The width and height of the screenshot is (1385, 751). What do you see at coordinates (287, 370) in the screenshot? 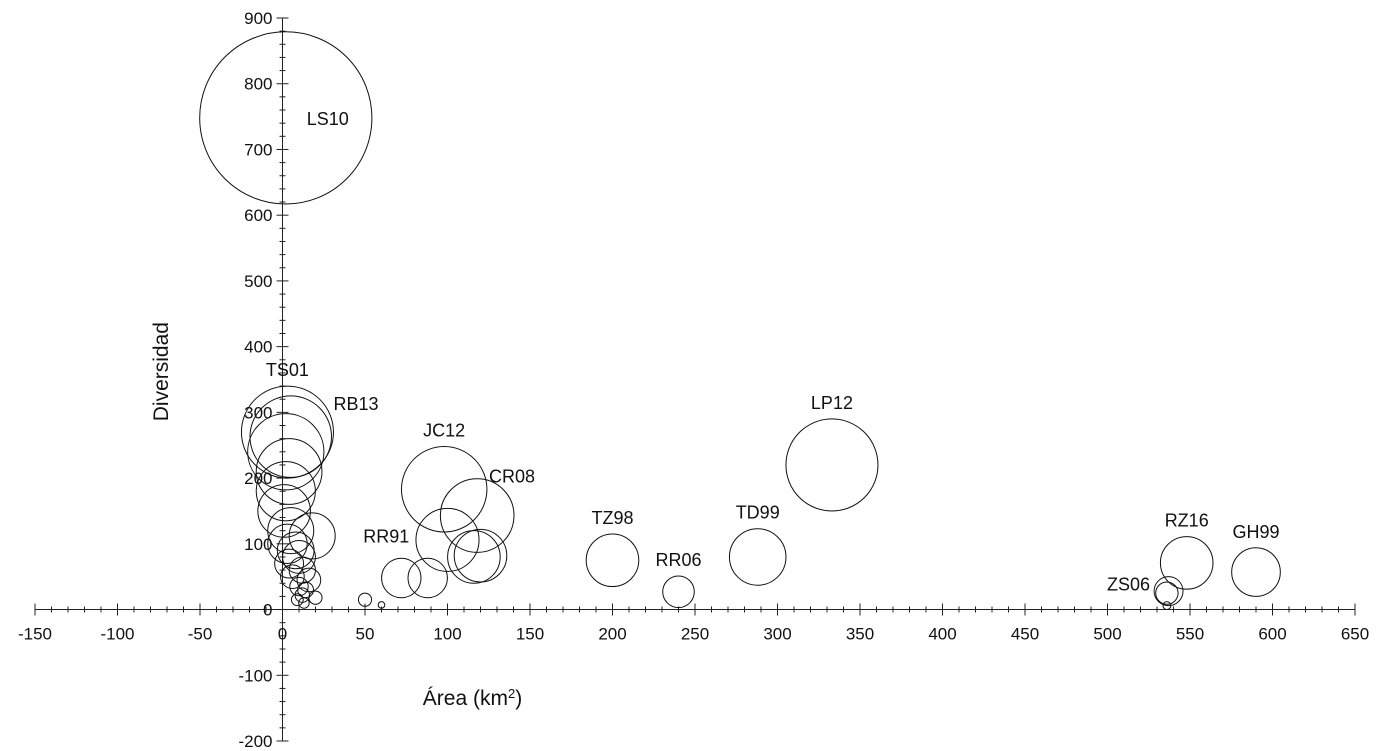
I see `bubble-label: TS01` at bounding box center [287, 370].